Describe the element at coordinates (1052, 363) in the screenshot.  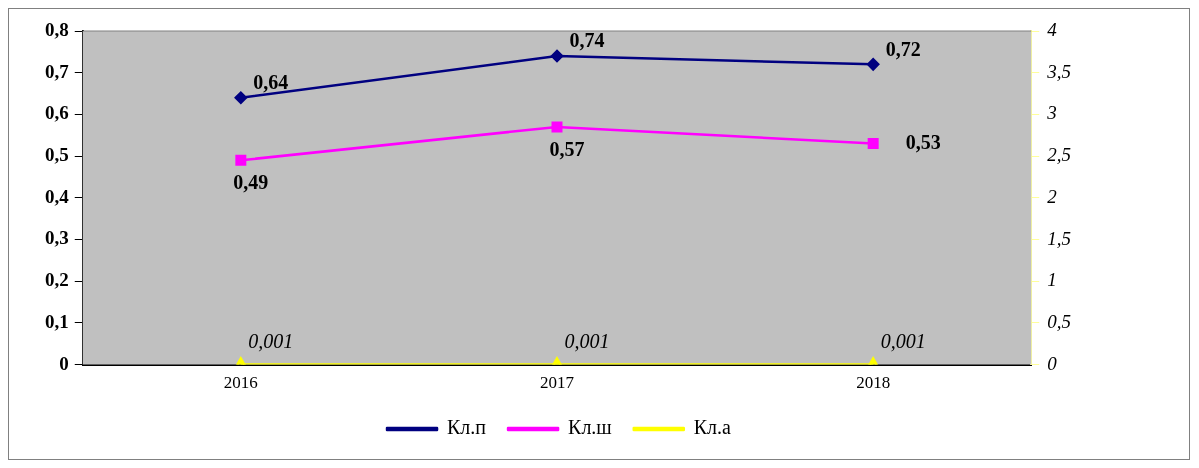
I see `y2-tick-label: 0` at that location.